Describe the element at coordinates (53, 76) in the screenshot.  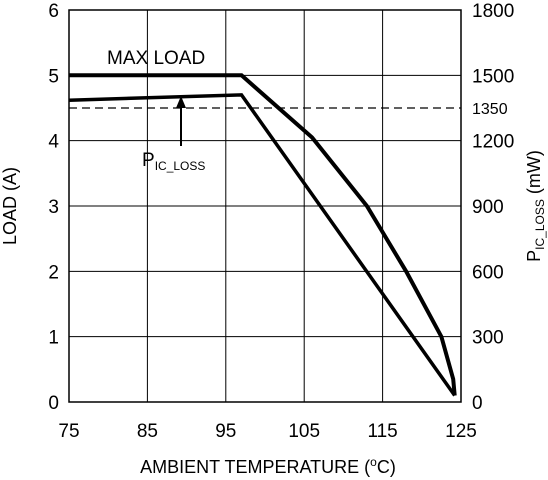
I see `y-left-tick-label: 5` at that location.